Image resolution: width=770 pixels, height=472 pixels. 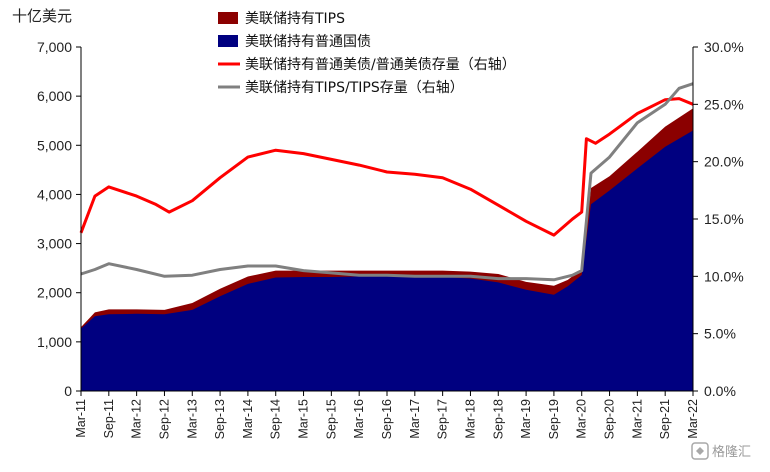 I want to click on legend-label: 美联储持有TIPS/TIPS存量（右轴）, so click(x=354, y=88).